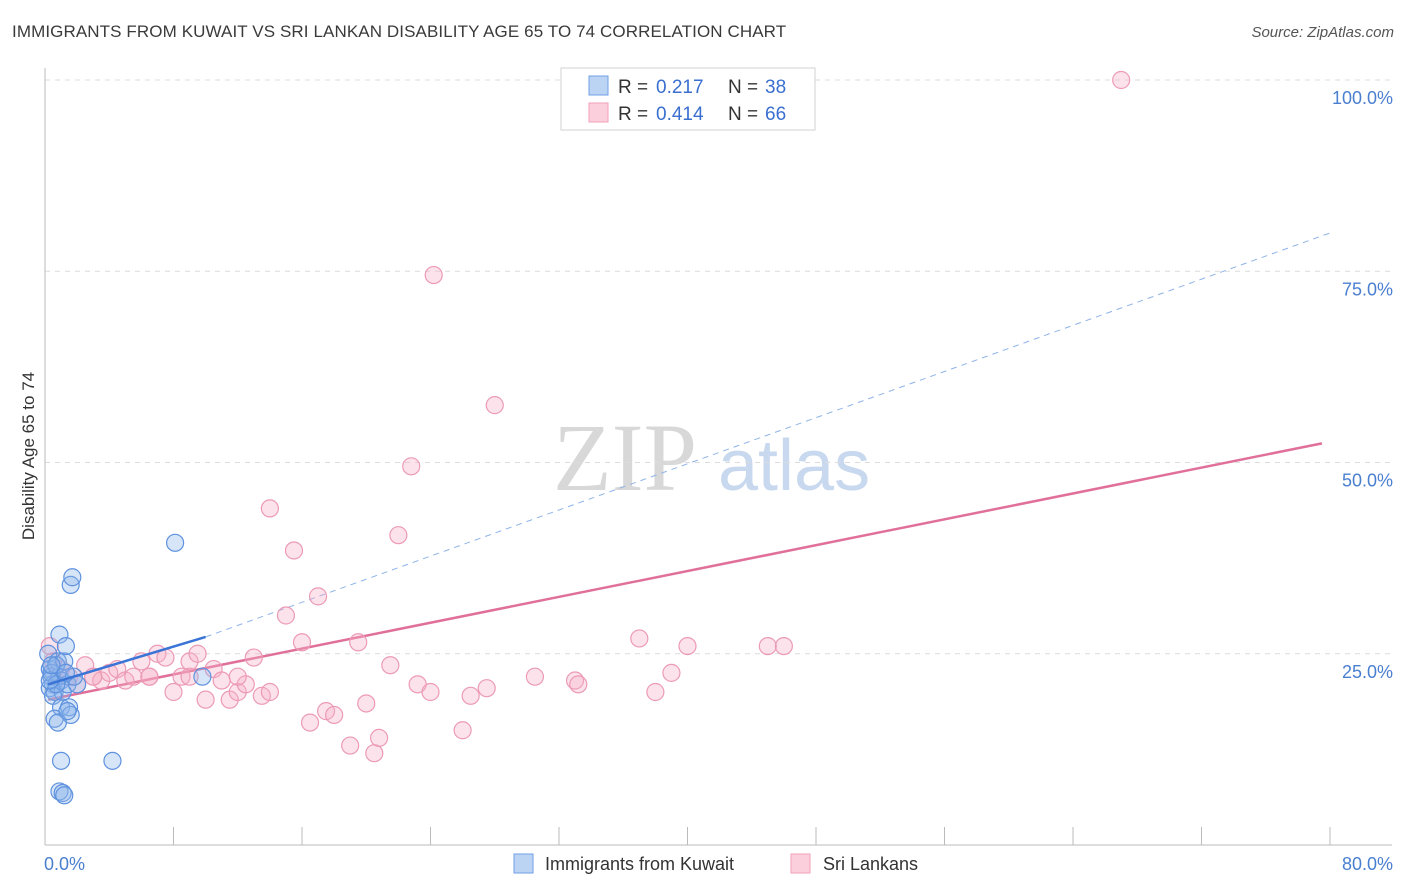 Image resolution: width=1406 pixels, height=892 pixels. What do you see at coordinates (1362, 385) in the screenshot?
I see `y-tick-labels: 25.0% 50.0% 75.0% 100.0%` at bounding box center [1362, 385].